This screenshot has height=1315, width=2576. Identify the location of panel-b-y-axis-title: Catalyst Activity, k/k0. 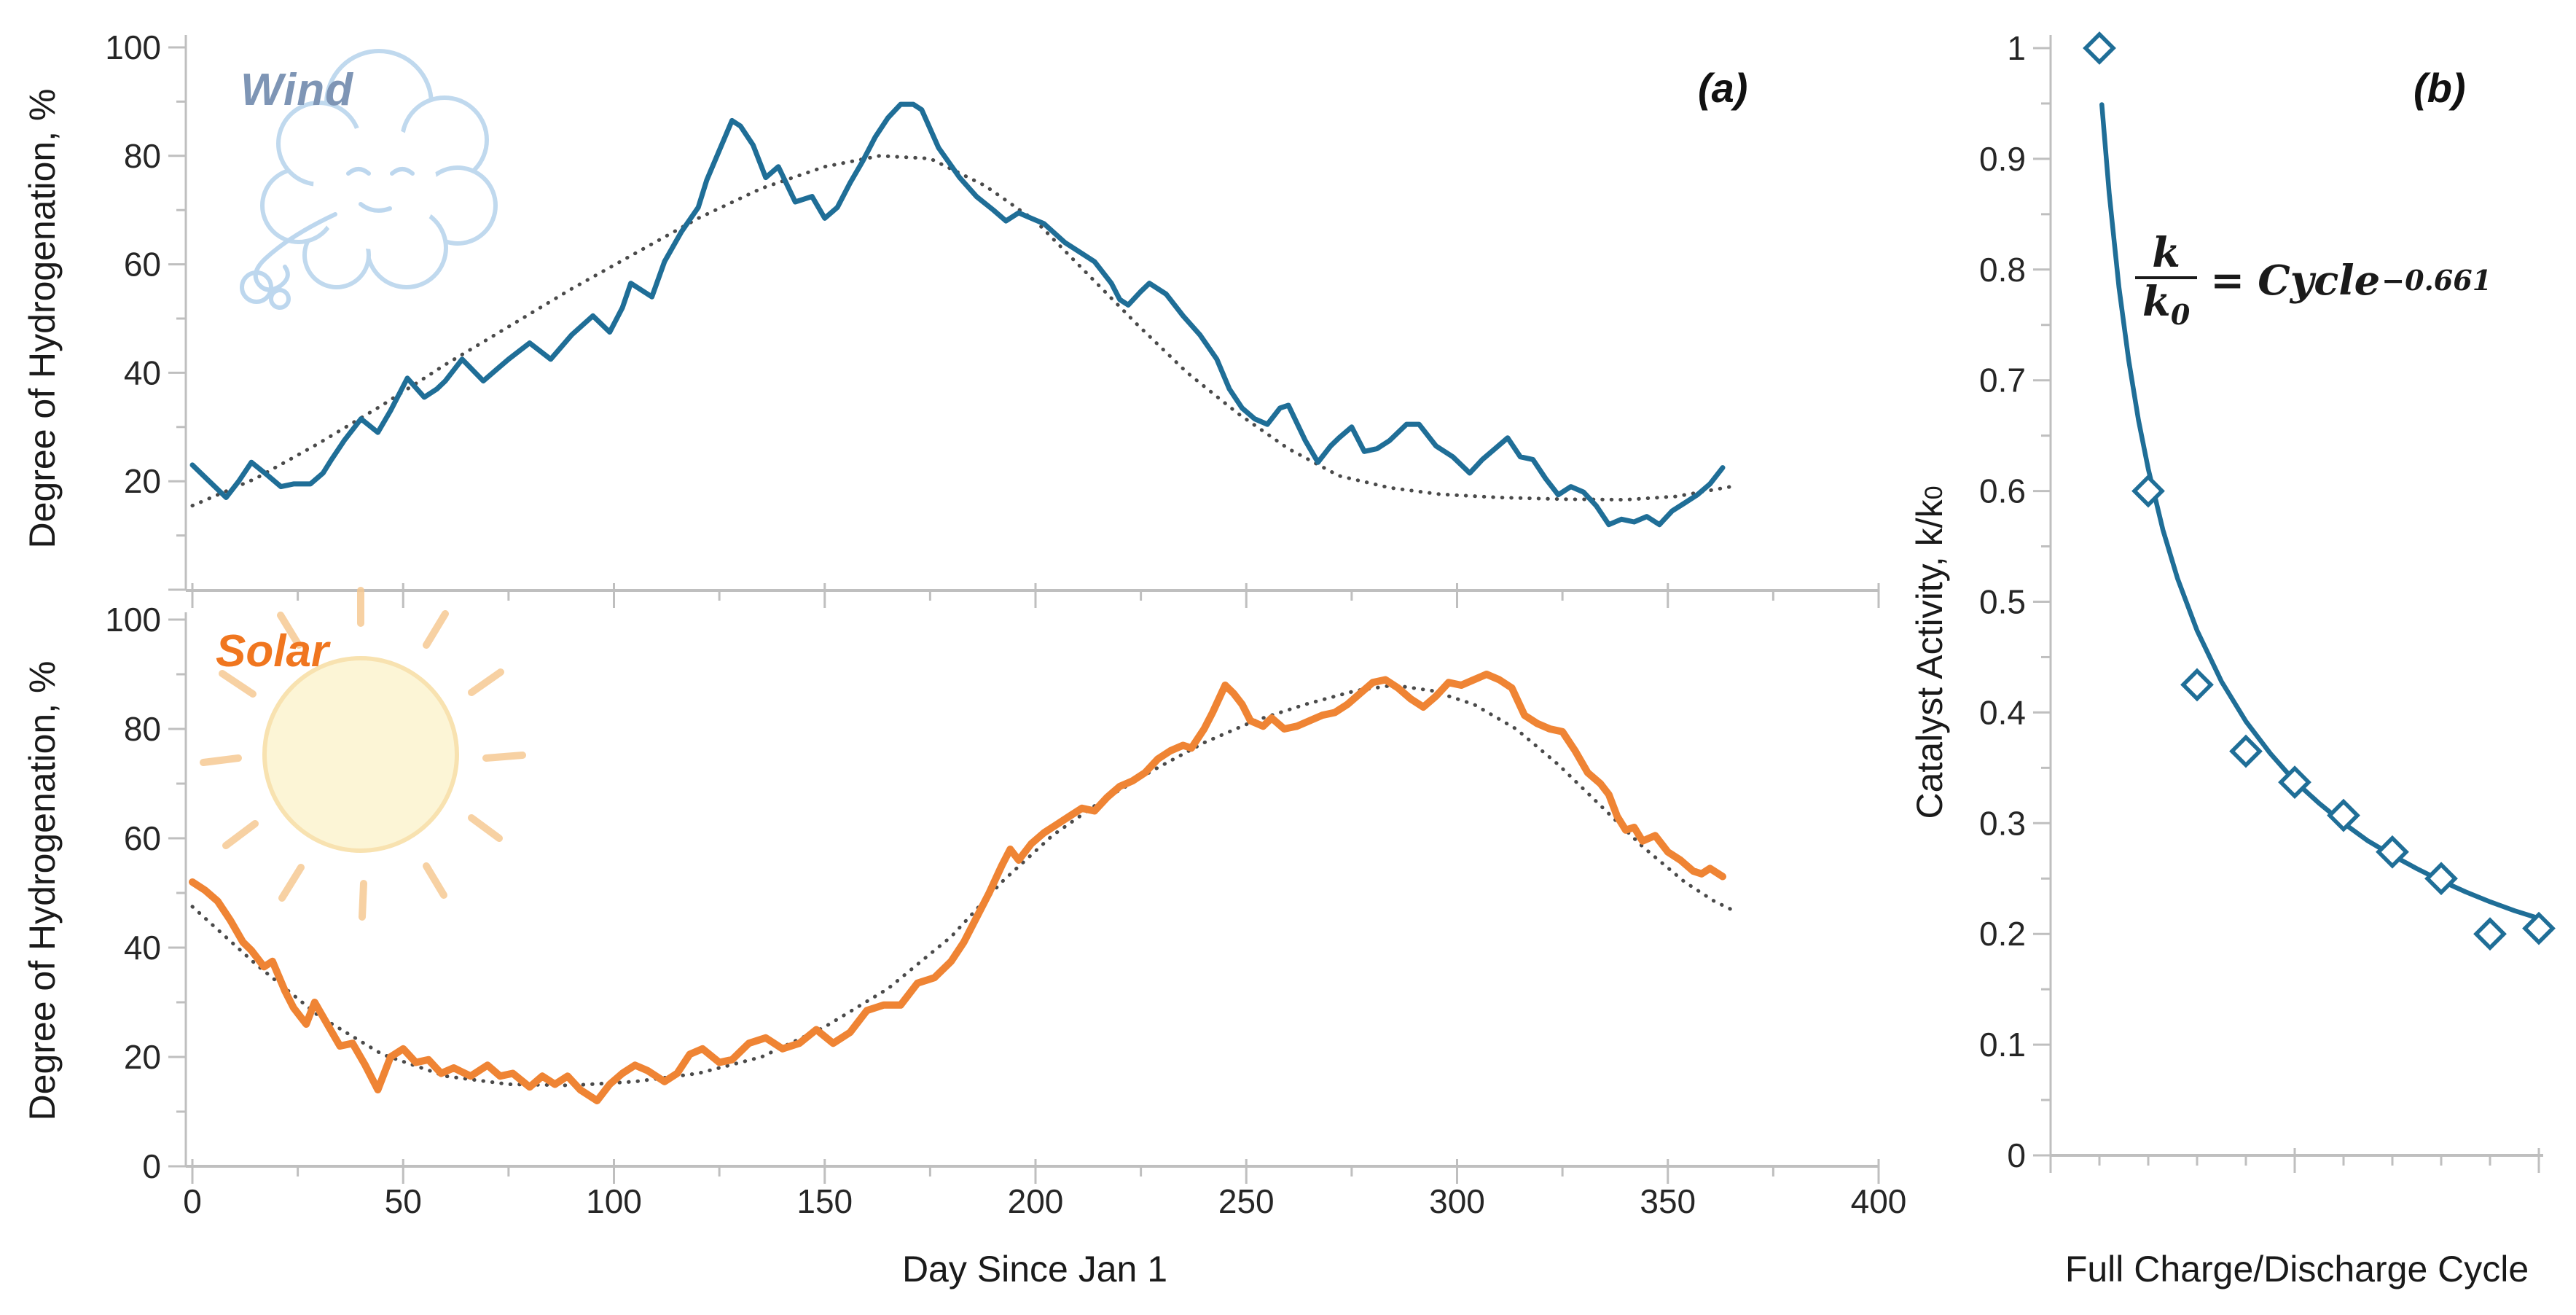
(1929, 652).